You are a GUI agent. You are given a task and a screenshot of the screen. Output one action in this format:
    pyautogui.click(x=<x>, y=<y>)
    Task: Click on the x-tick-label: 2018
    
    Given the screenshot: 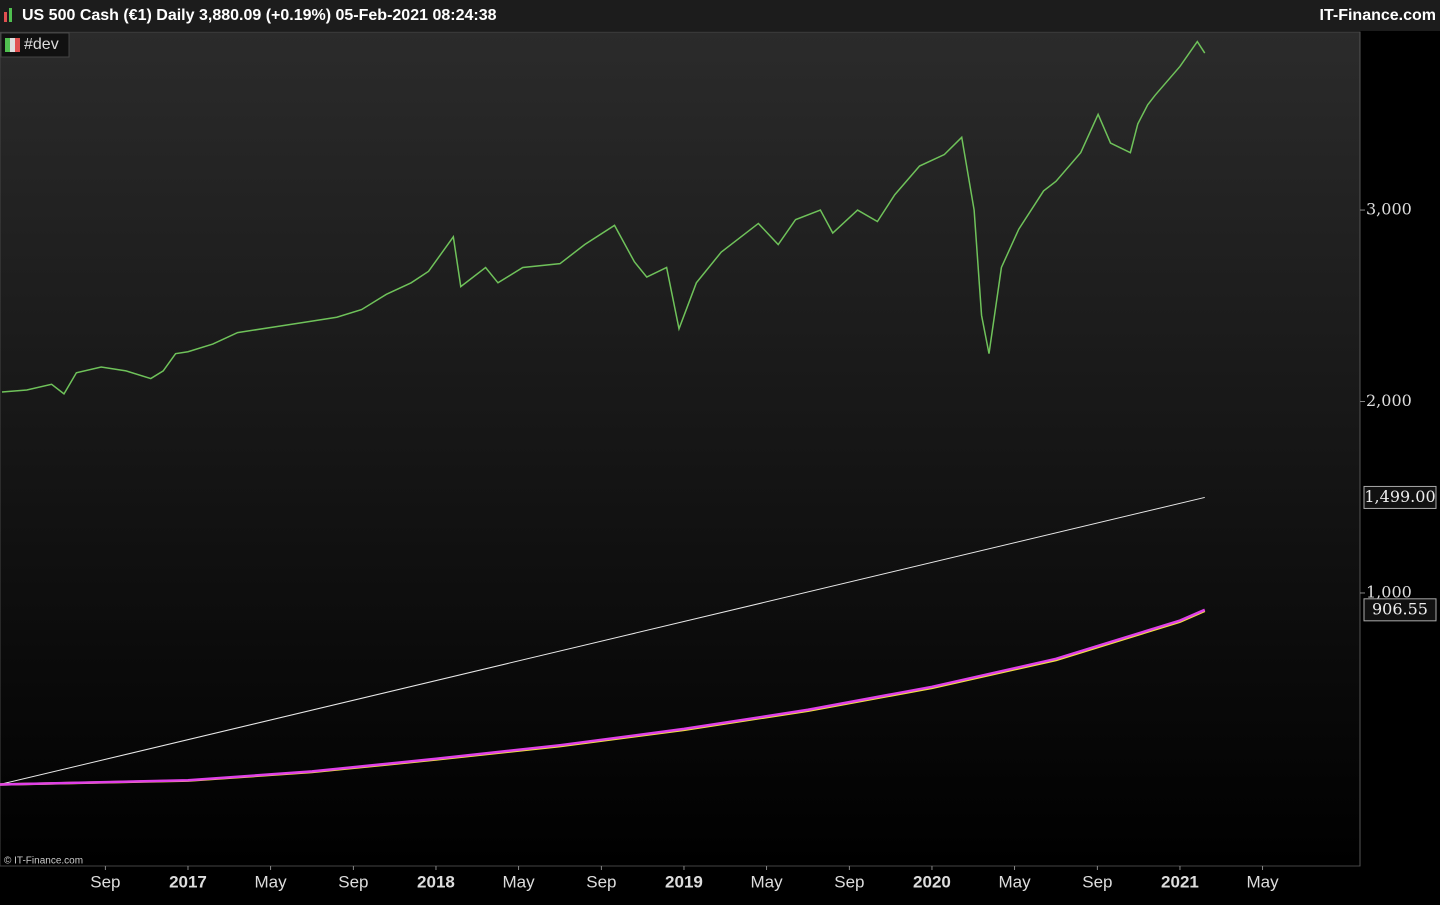 What is the action you would take?
    pyautogui.click(x=436, y=881)
    